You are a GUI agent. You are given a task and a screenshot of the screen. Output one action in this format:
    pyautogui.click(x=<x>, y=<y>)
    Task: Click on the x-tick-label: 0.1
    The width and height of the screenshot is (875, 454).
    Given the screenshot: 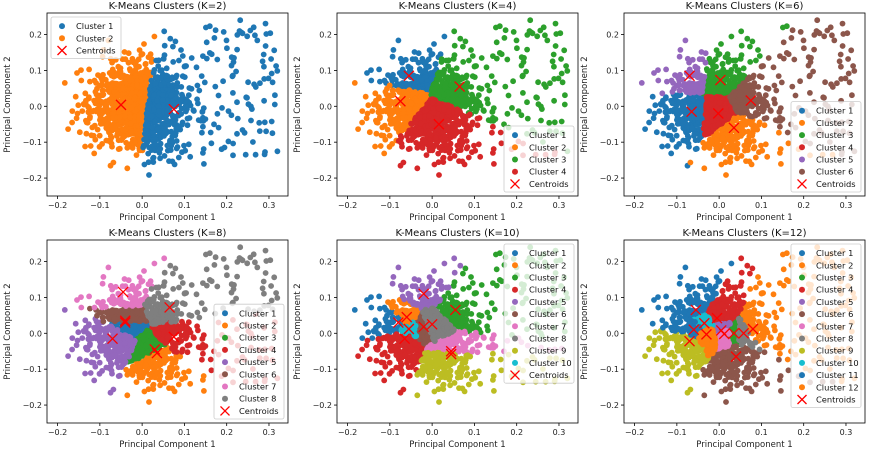 What is the action you would take?
    pyautogui.click(x=761, y=205)
    